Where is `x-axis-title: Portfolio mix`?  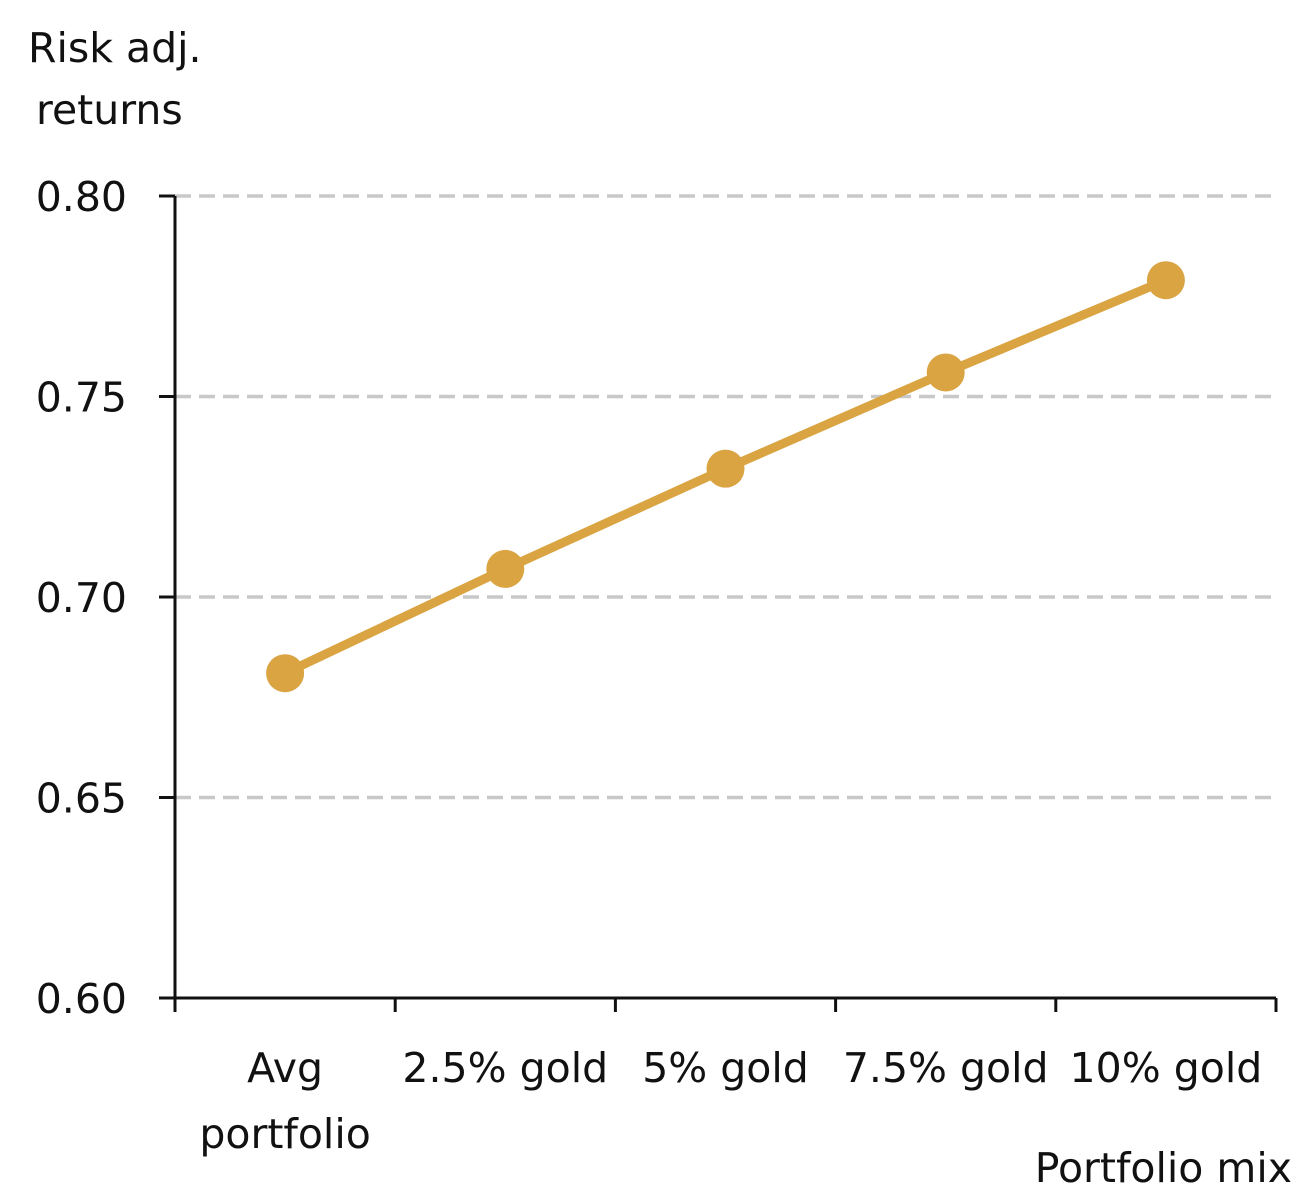
x-axis-title: Portfolio mix is located at coordinates (1163, 1164).